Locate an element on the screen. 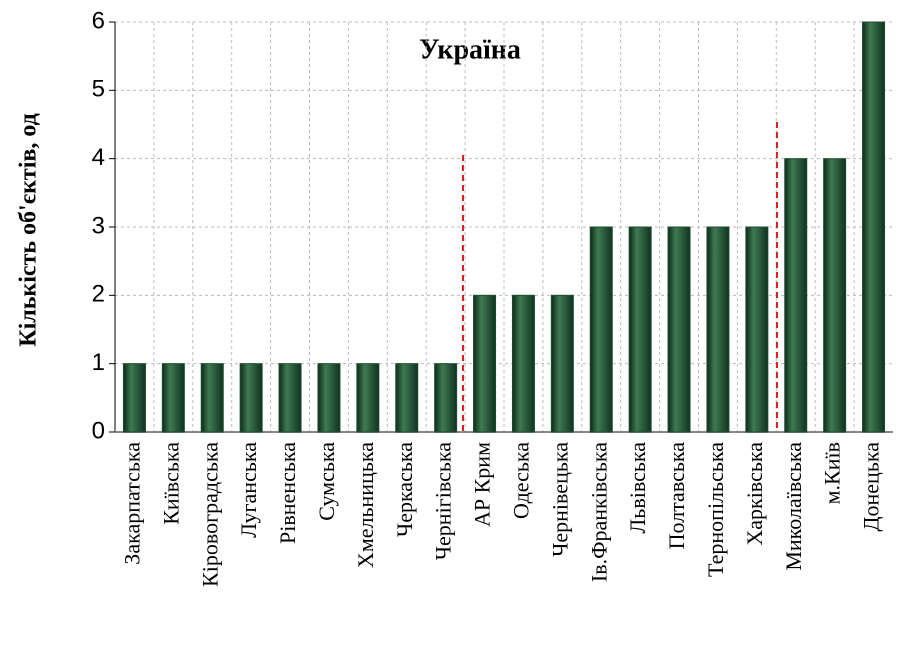 The height and width of the screenshot is (648, 899). x-tick-label: Черкаська is located at coordinates (404, 489).